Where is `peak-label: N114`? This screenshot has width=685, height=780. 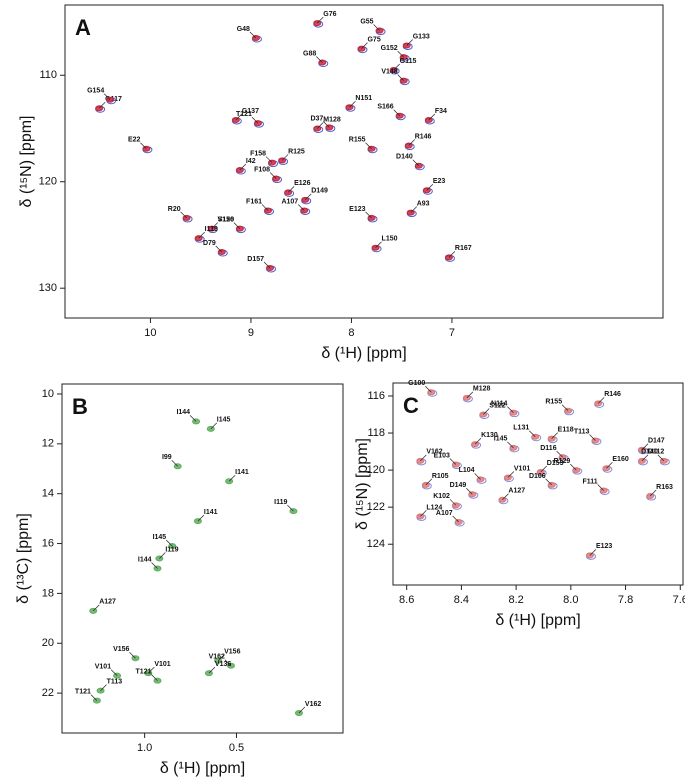 peak-label: N114 is located at coordinates (499, 403).